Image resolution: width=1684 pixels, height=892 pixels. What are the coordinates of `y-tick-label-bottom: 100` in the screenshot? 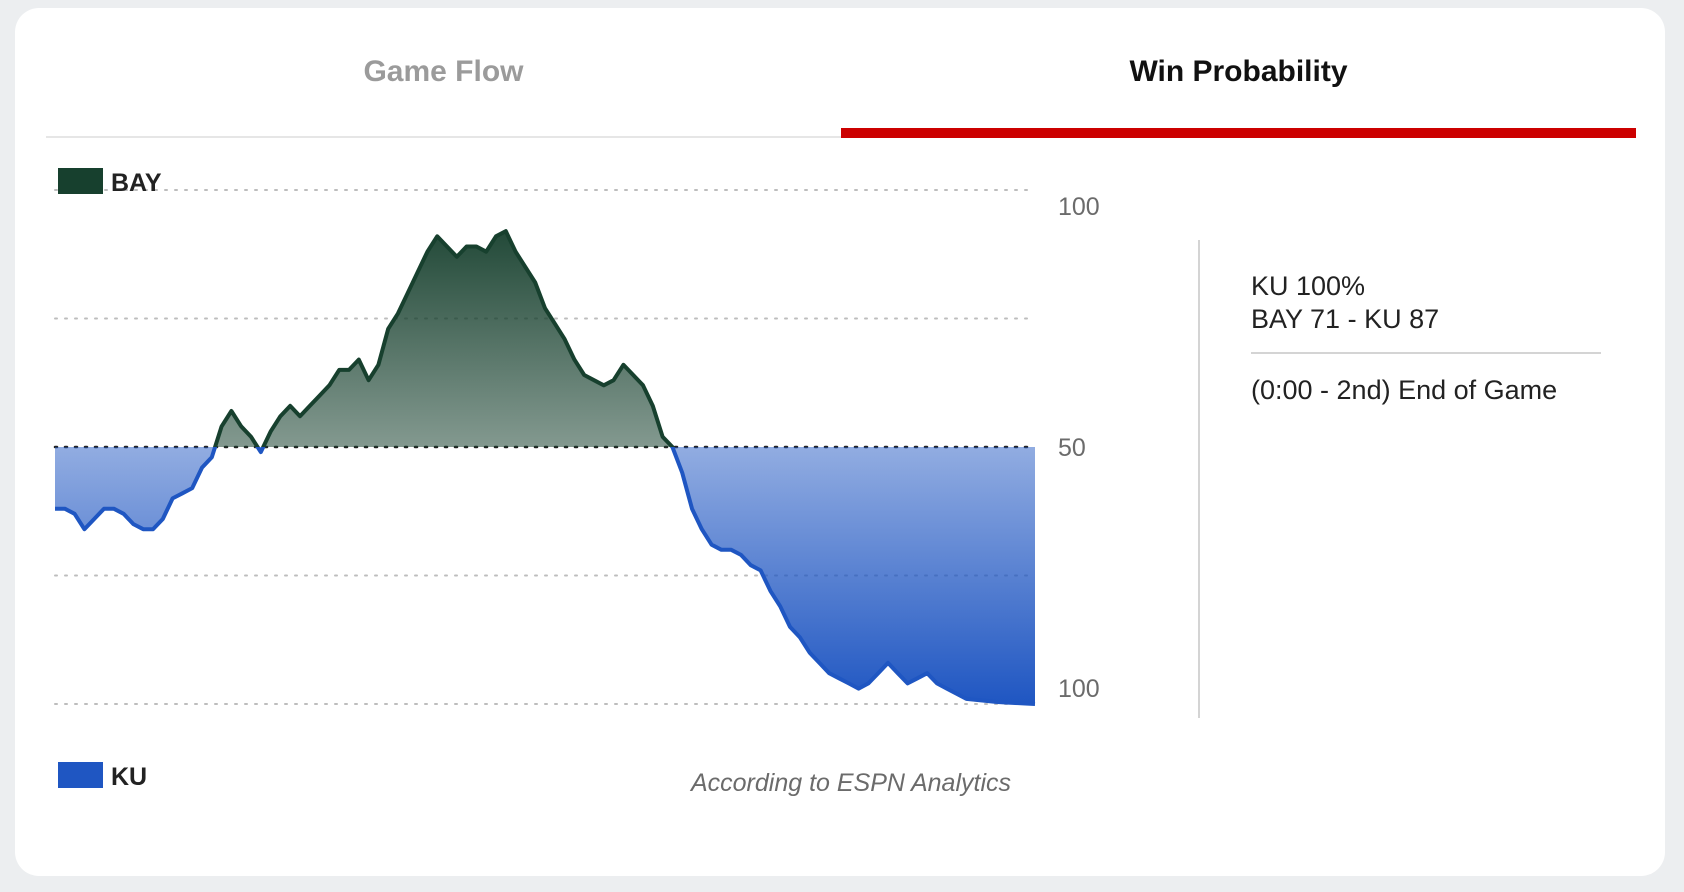 It's located at (1079, 689).